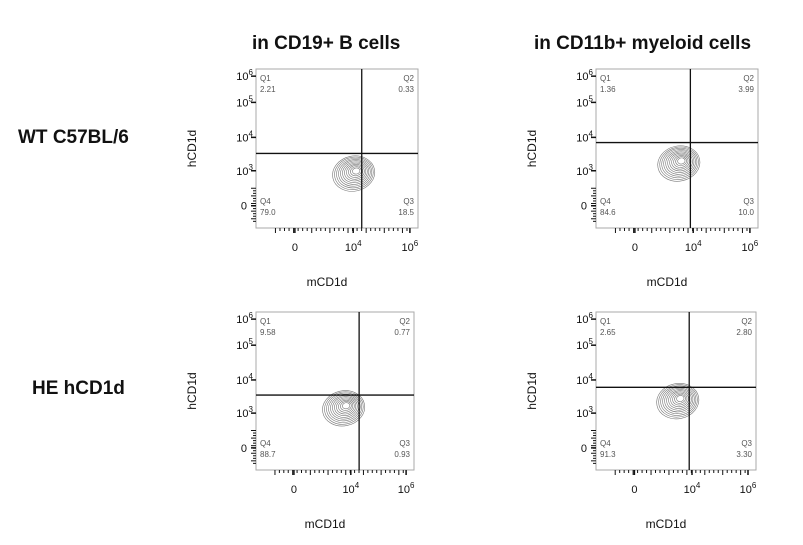 The height and width of the screenshot is (545, 803). What do you see at coordinates (268, 454) in the screenshot?
I see `quadrant-value-q4: 88.7` at bounding box center [268, 454].